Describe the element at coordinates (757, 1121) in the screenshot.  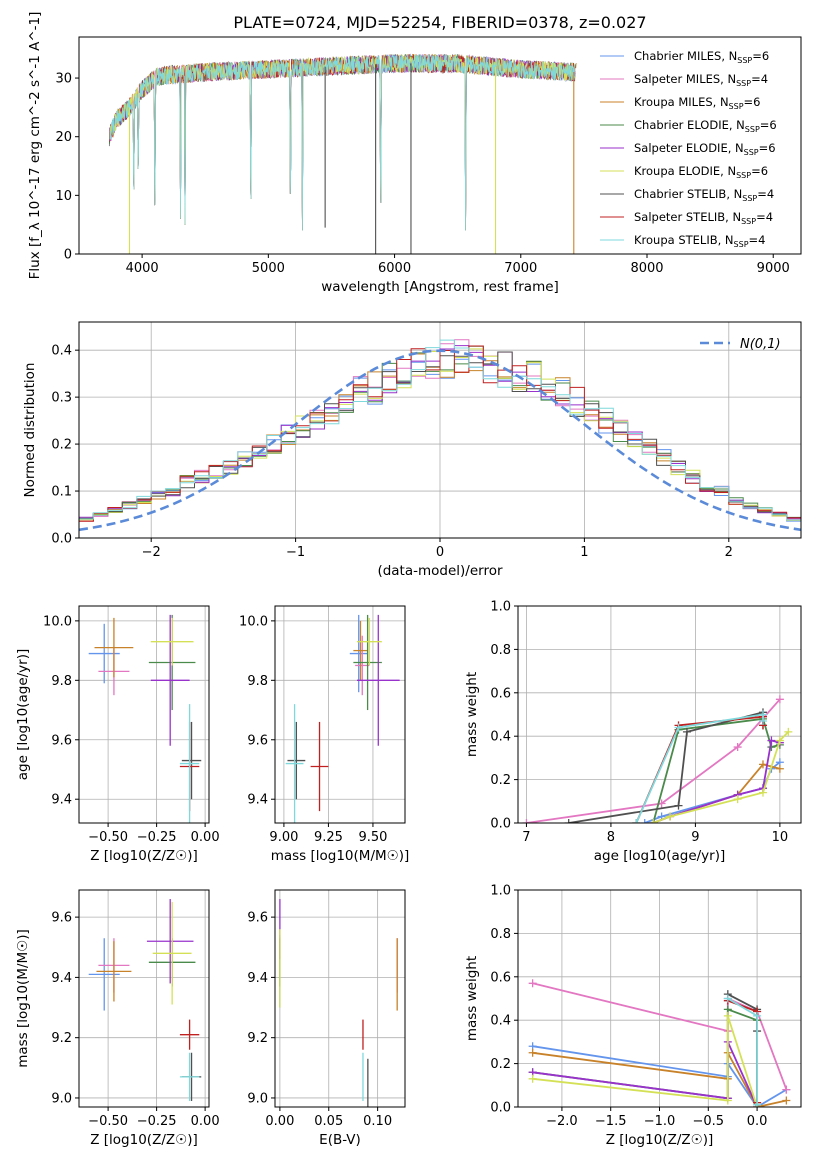
I see `x-tick-label: 0.0` at that location.